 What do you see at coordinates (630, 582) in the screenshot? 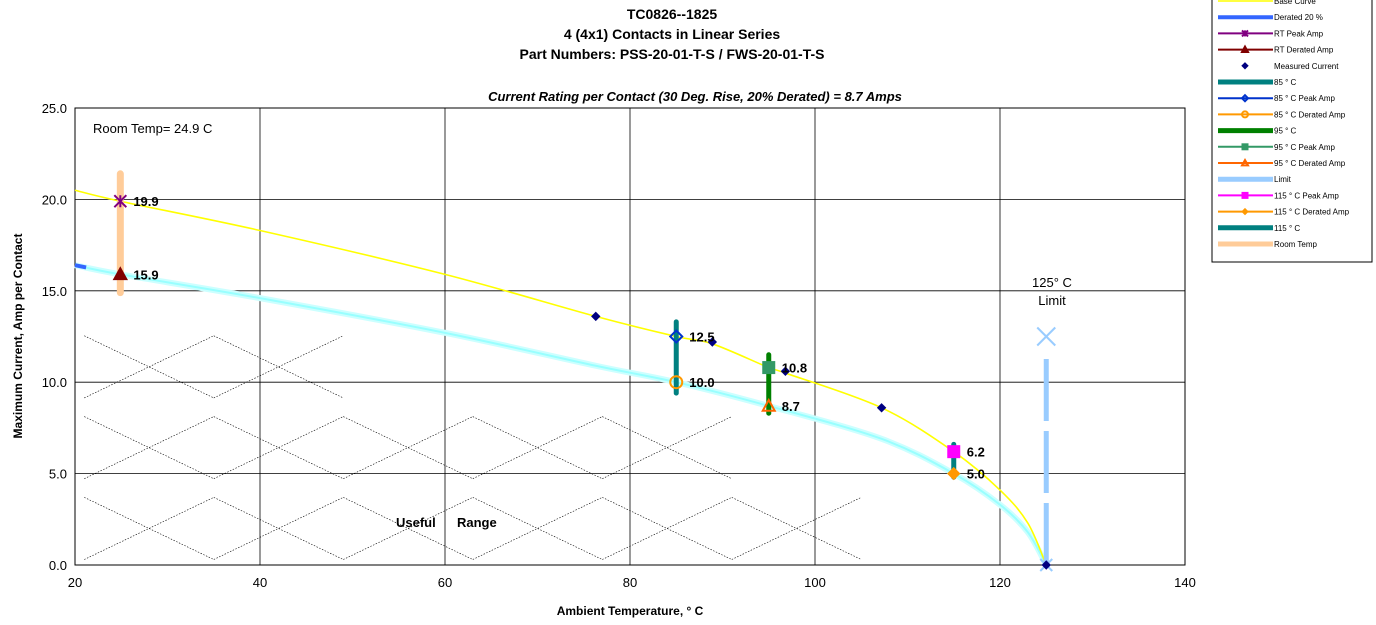
I see `x-tick-label: 80` at bounding box center [630, 582].